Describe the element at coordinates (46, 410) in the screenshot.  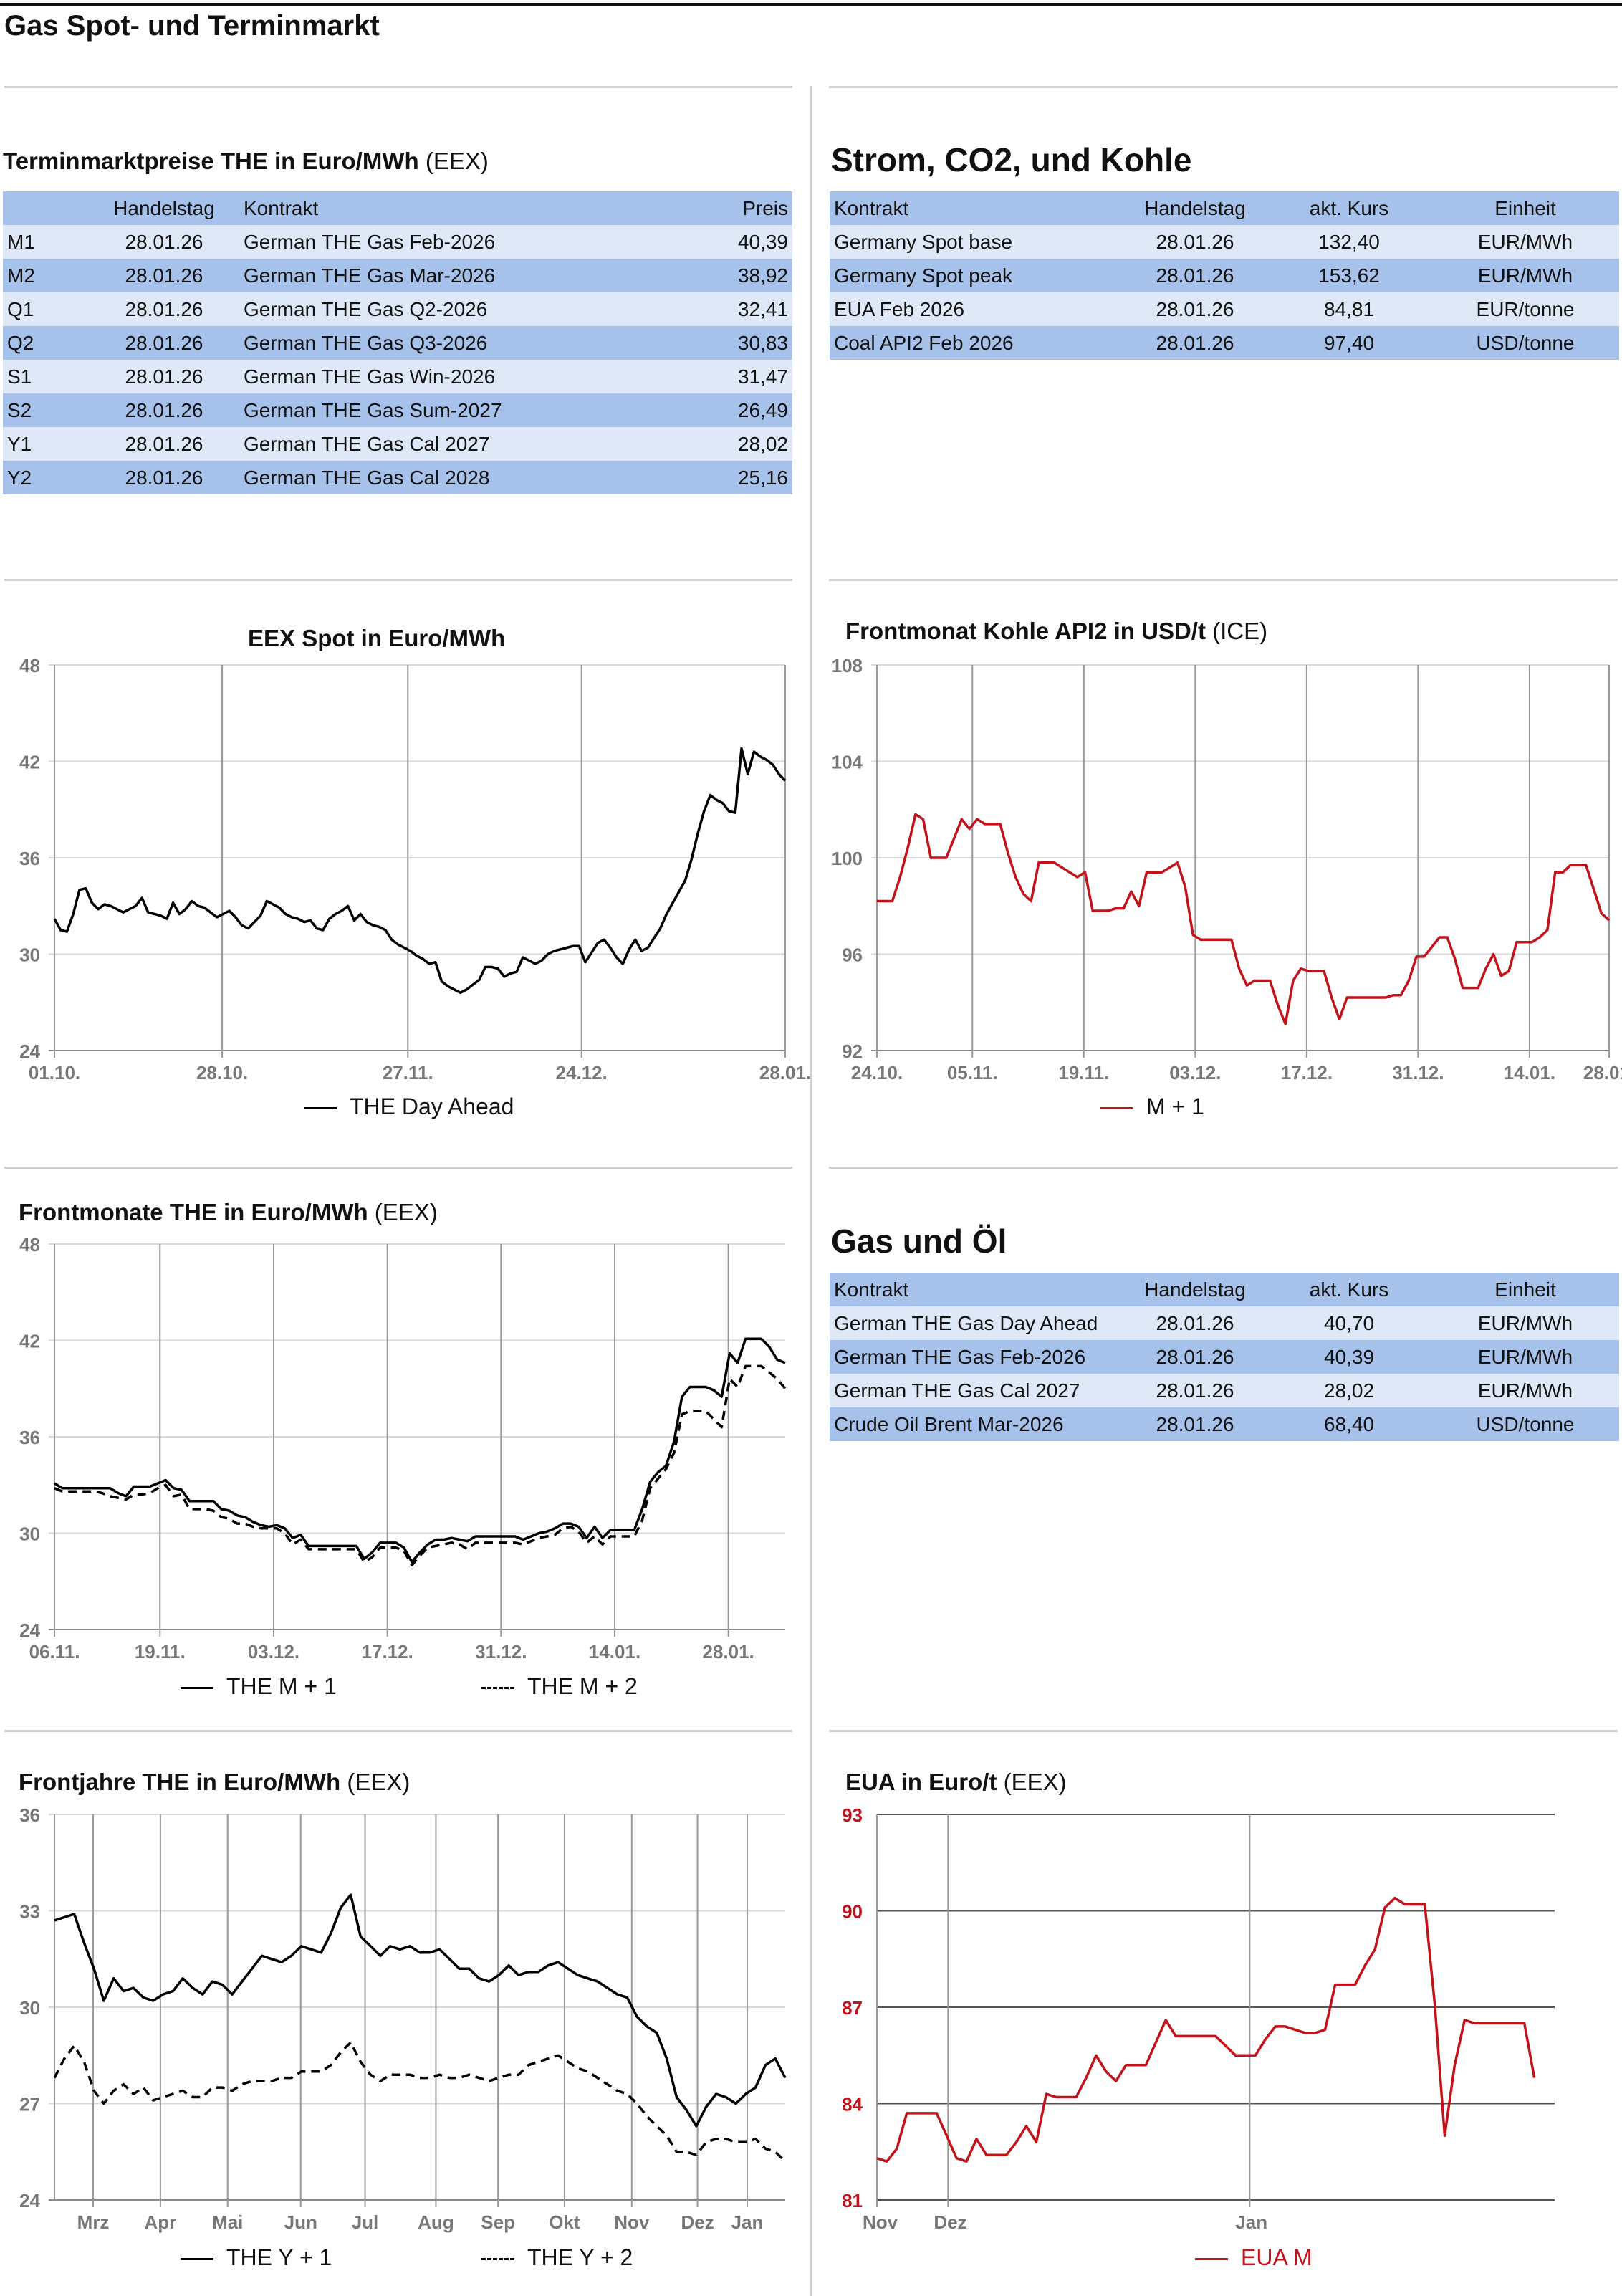
I see `termin-cell: S2` at that location.